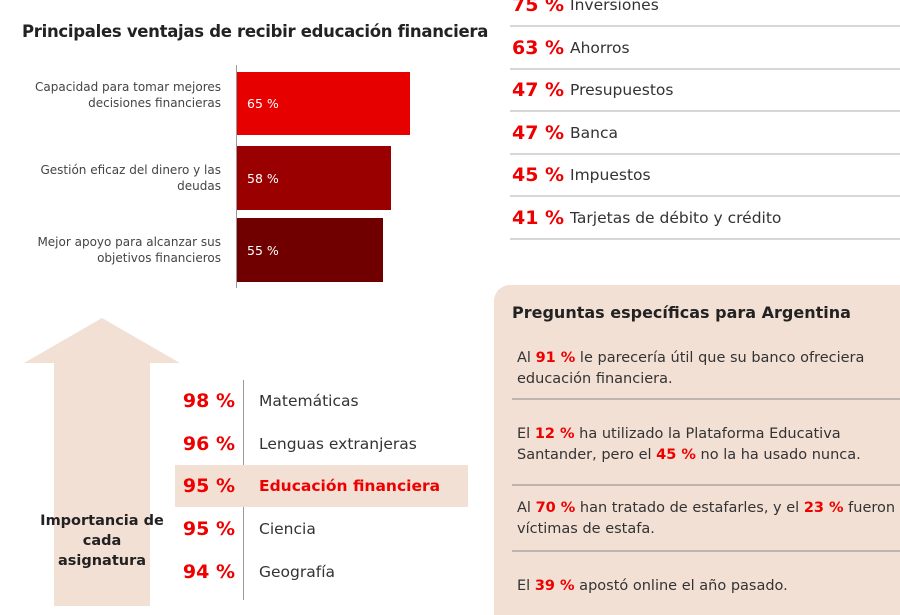 Image resolution: width=900 pixels, height=615 pixels. I want to click on topic-row: 47 % Presupuestos, so click(705, 91).